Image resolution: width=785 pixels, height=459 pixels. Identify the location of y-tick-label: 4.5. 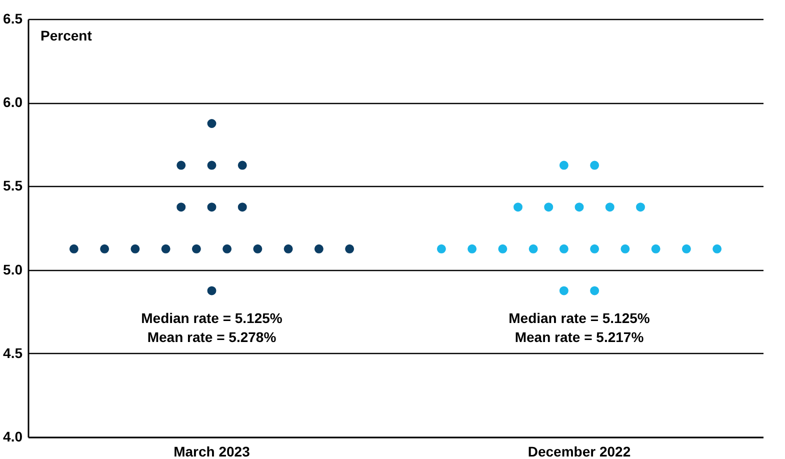
(13, 352).